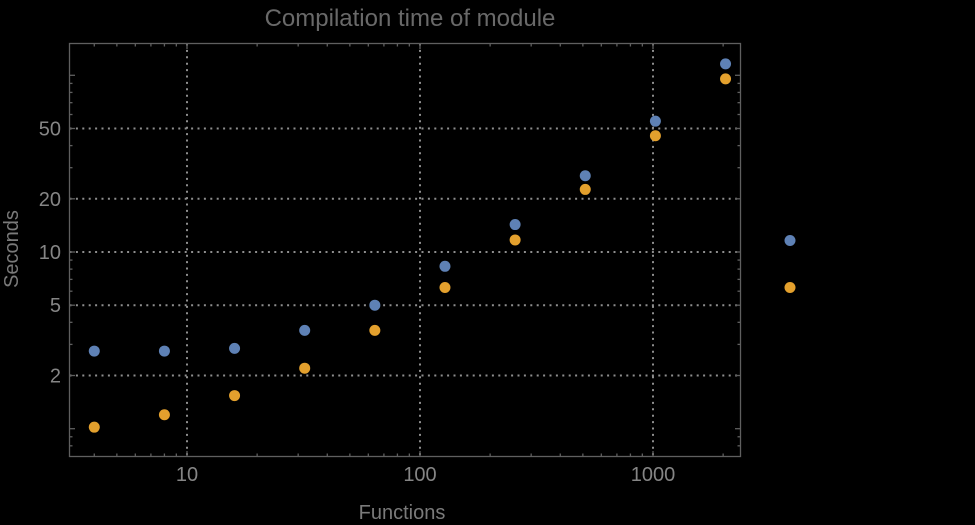 This screenshot has height=525, width=975. Describe the element at coordinates (50, 253) in the screenshot. I see `y-tick-label: 10` at that location.